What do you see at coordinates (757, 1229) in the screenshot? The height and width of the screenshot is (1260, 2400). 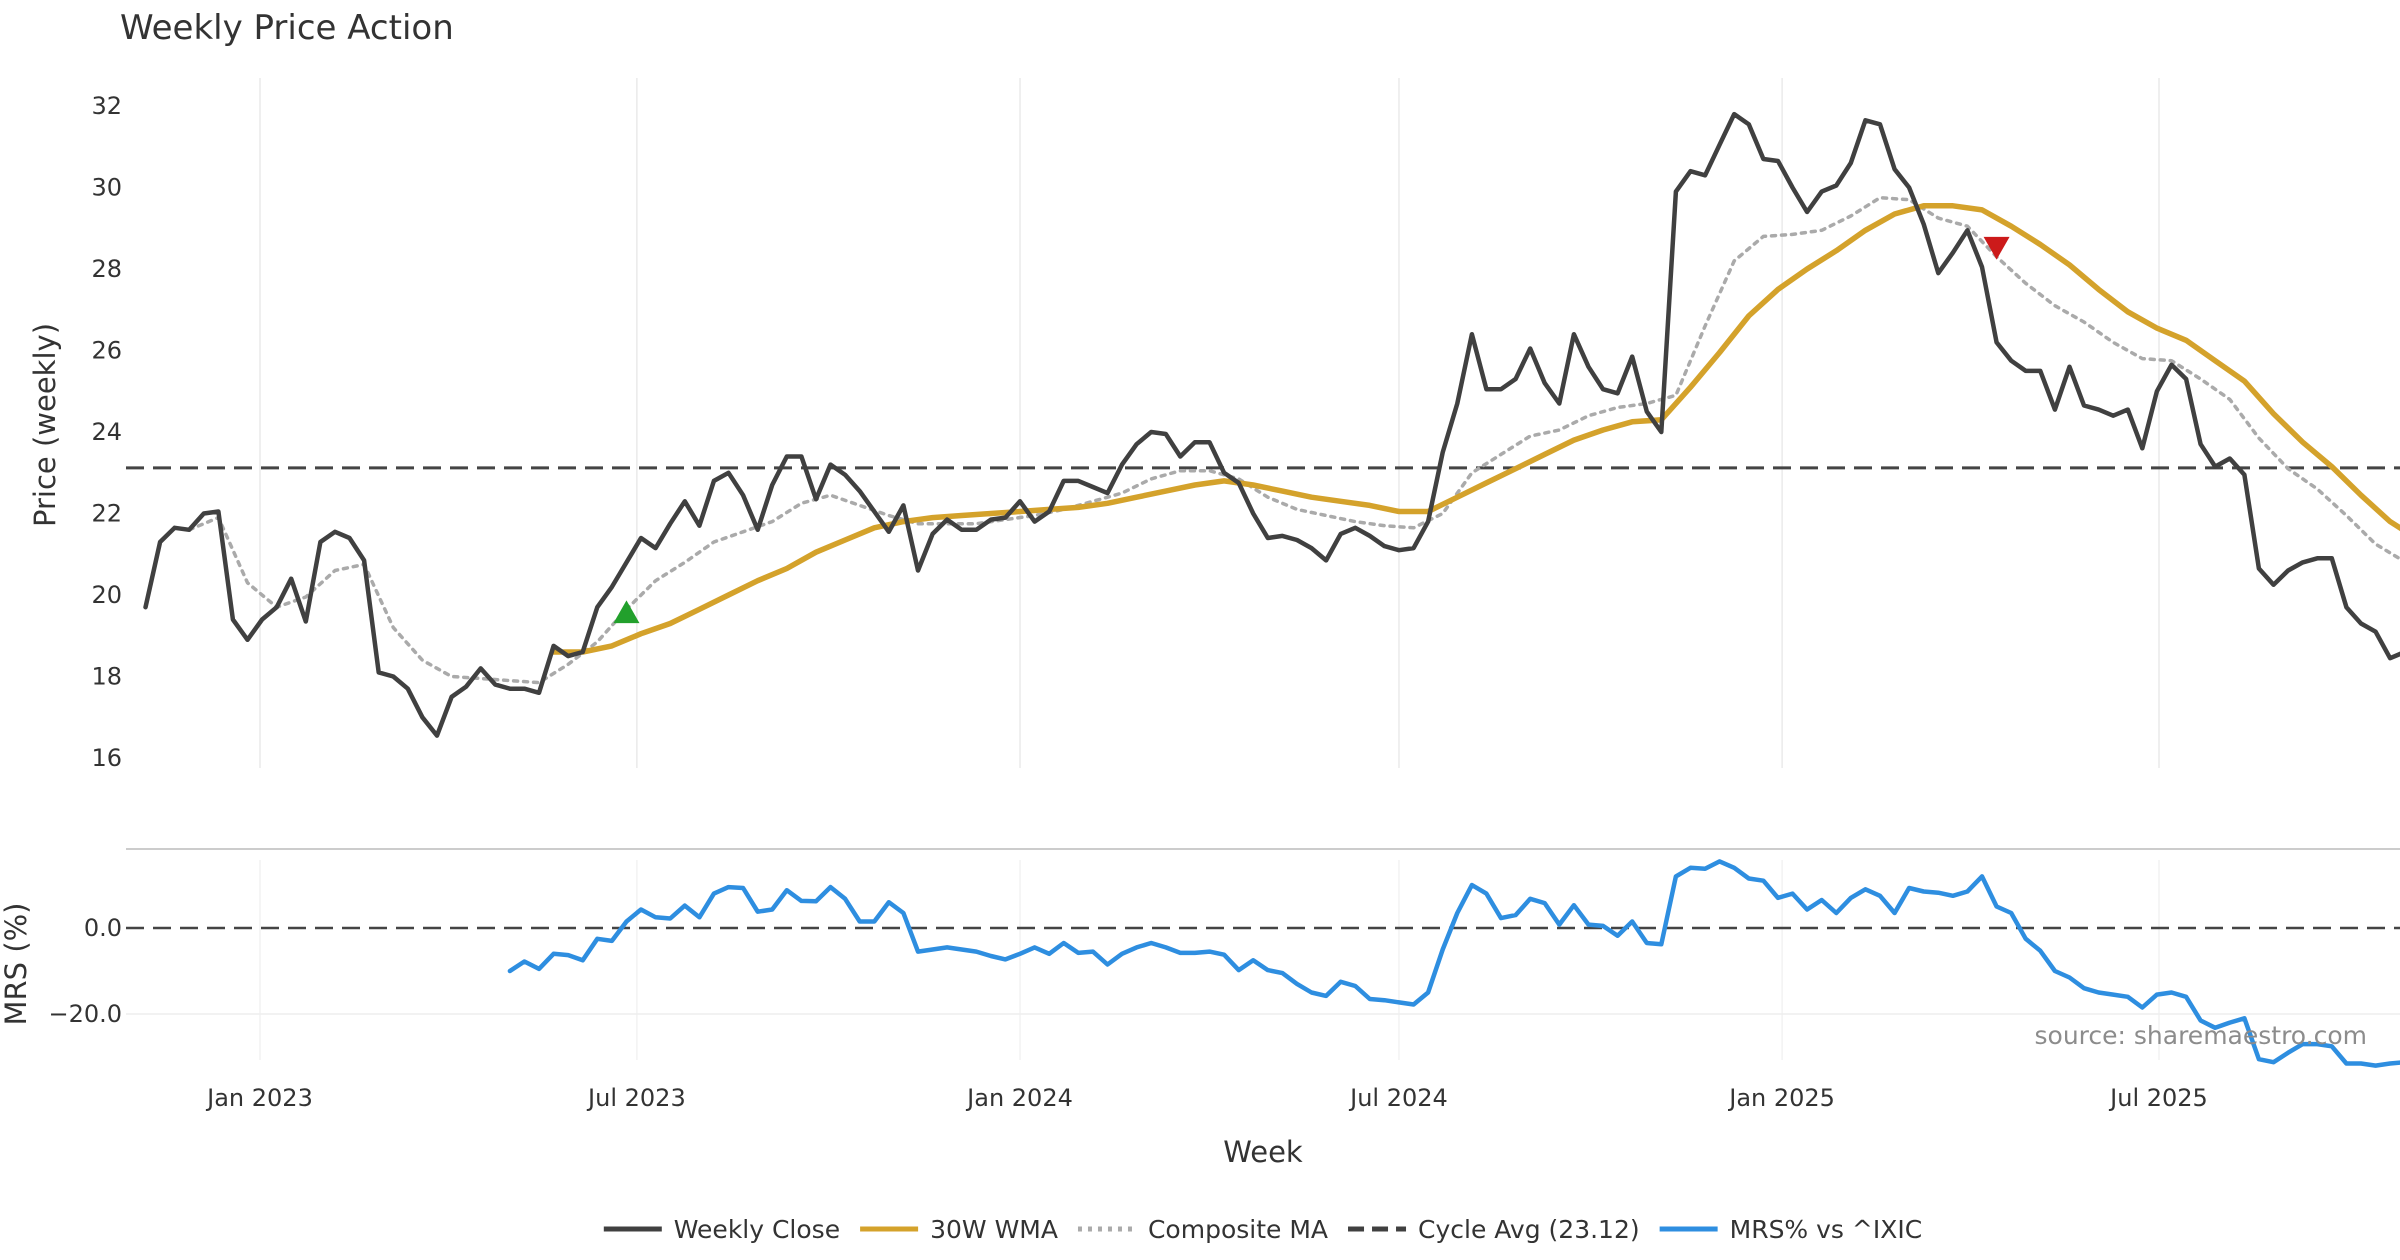 I see `legend-label: Weekly Close` at bounding box center [757, 1229].